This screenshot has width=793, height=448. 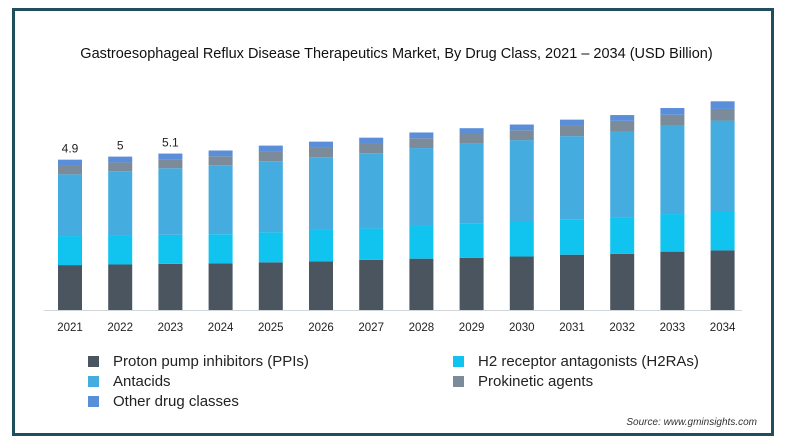 What do you see at coordinates (522, 328) in the screenshot?
I see `x-tick-label: 2030` at bounding box center [522, 328].